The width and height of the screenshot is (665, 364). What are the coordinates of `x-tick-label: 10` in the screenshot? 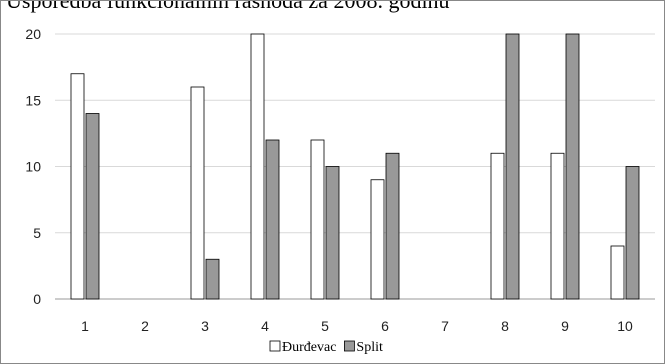 It's located at (625, 326).